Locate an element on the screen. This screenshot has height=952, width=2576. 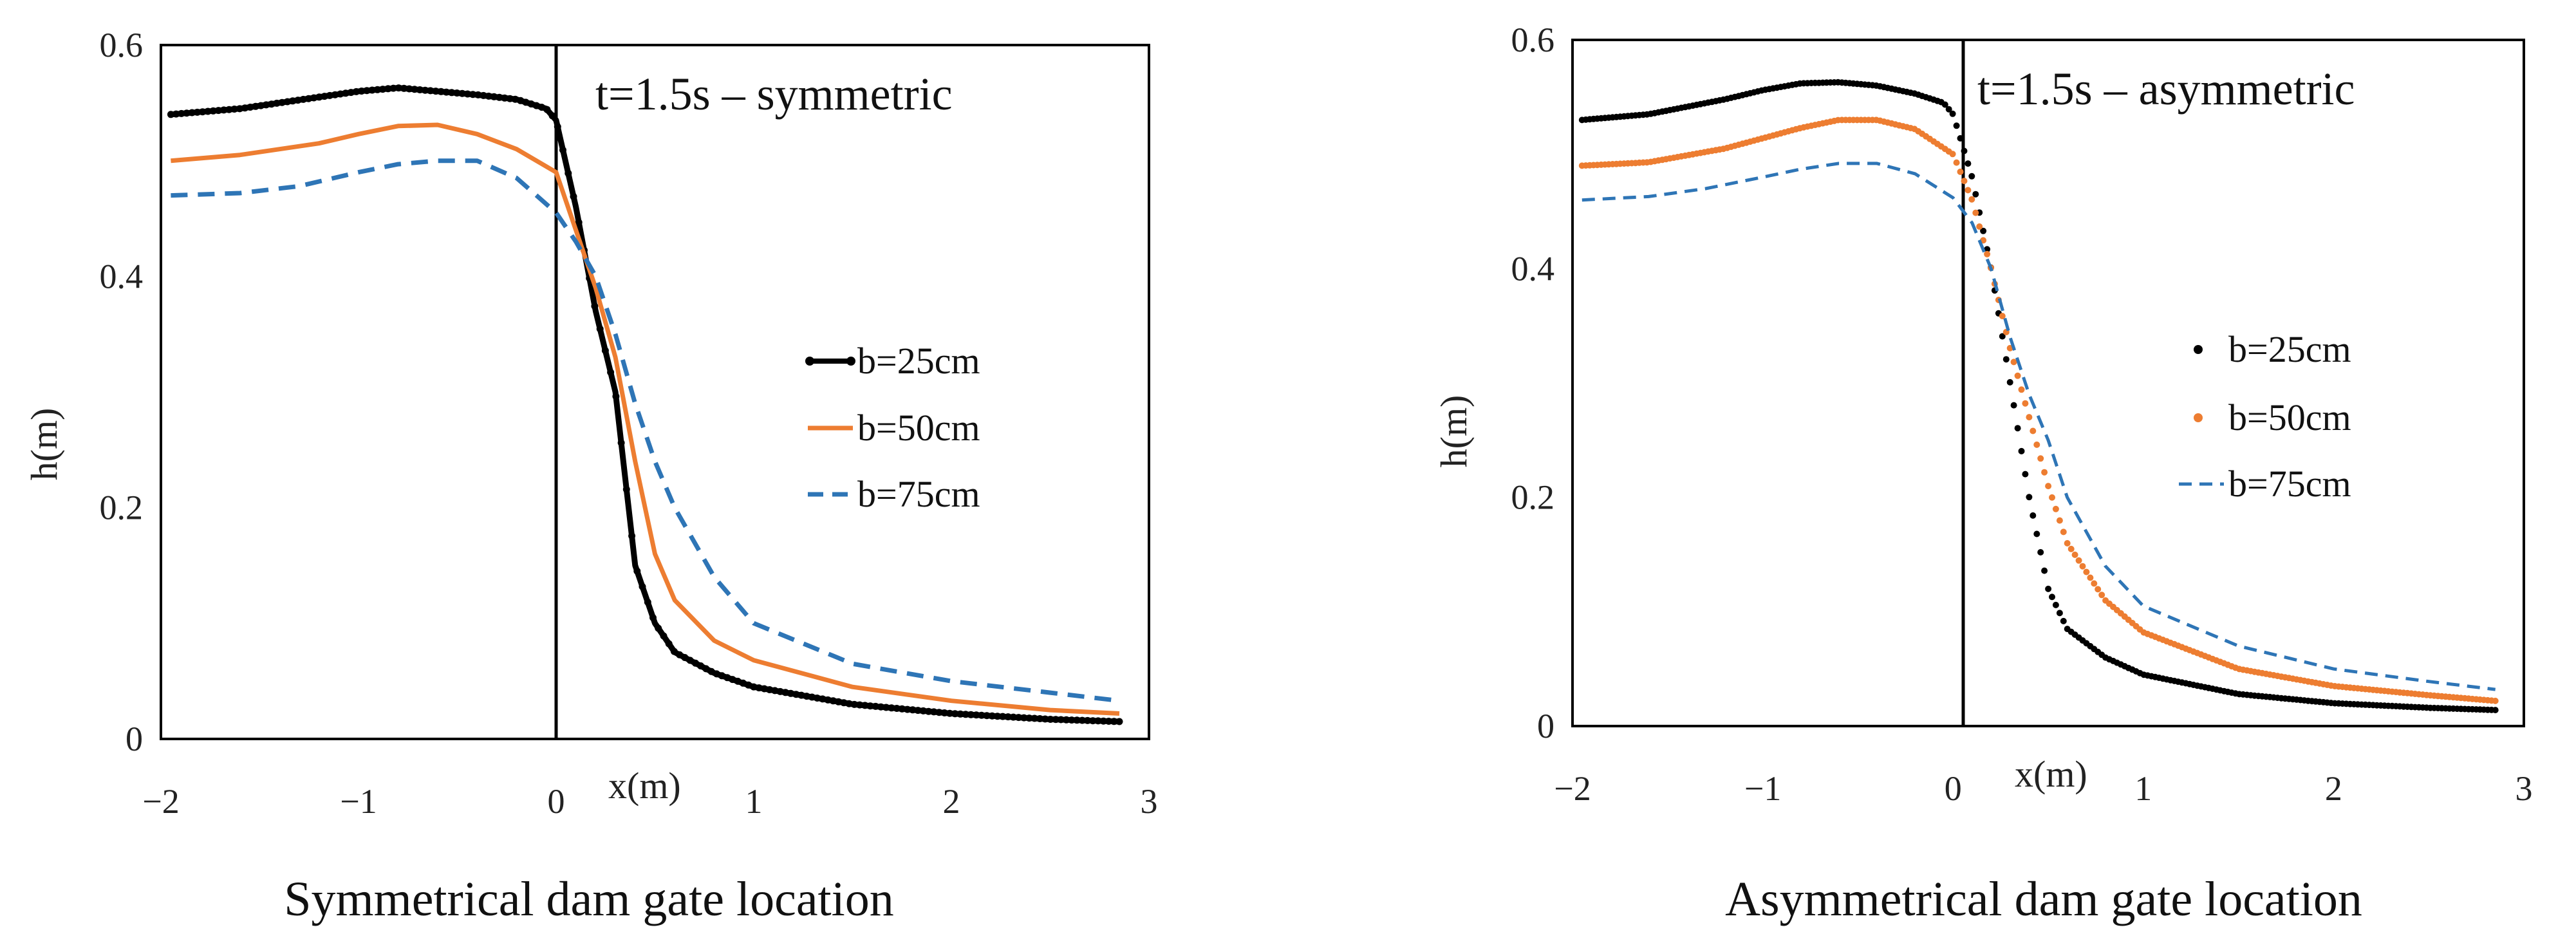
x-tick-label: 1 is located at coordinates (754, 801).